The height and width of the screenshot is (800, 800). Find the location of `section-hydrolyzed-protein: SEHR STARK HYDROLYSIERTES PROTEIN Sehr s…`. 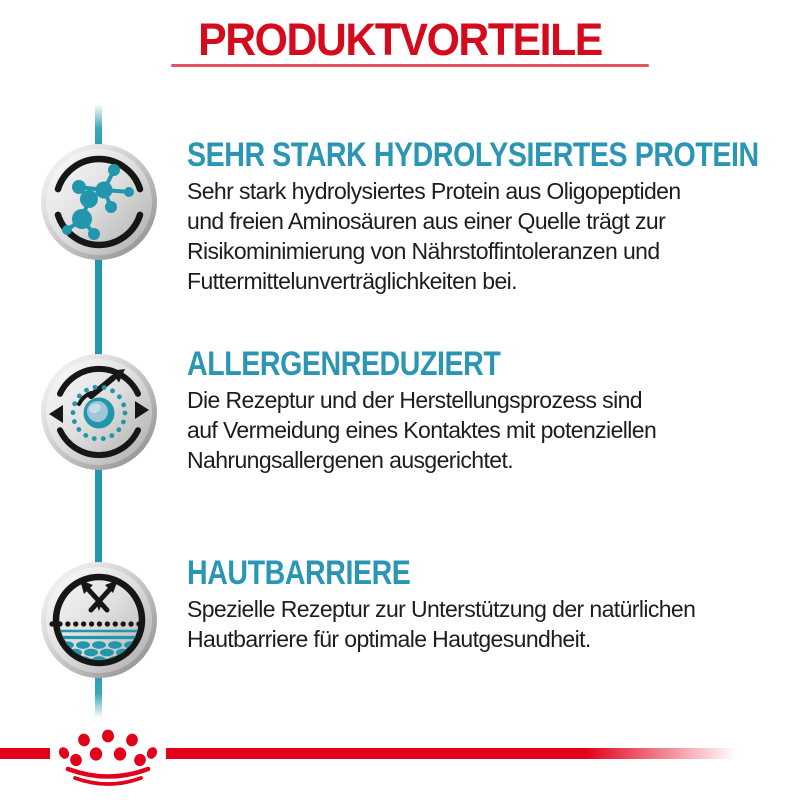

section-hydrolyzed-protein: SEHR STARK HYDROLYSIERTES PROTEIN Sehr s… is located at coordinates (482, 217).